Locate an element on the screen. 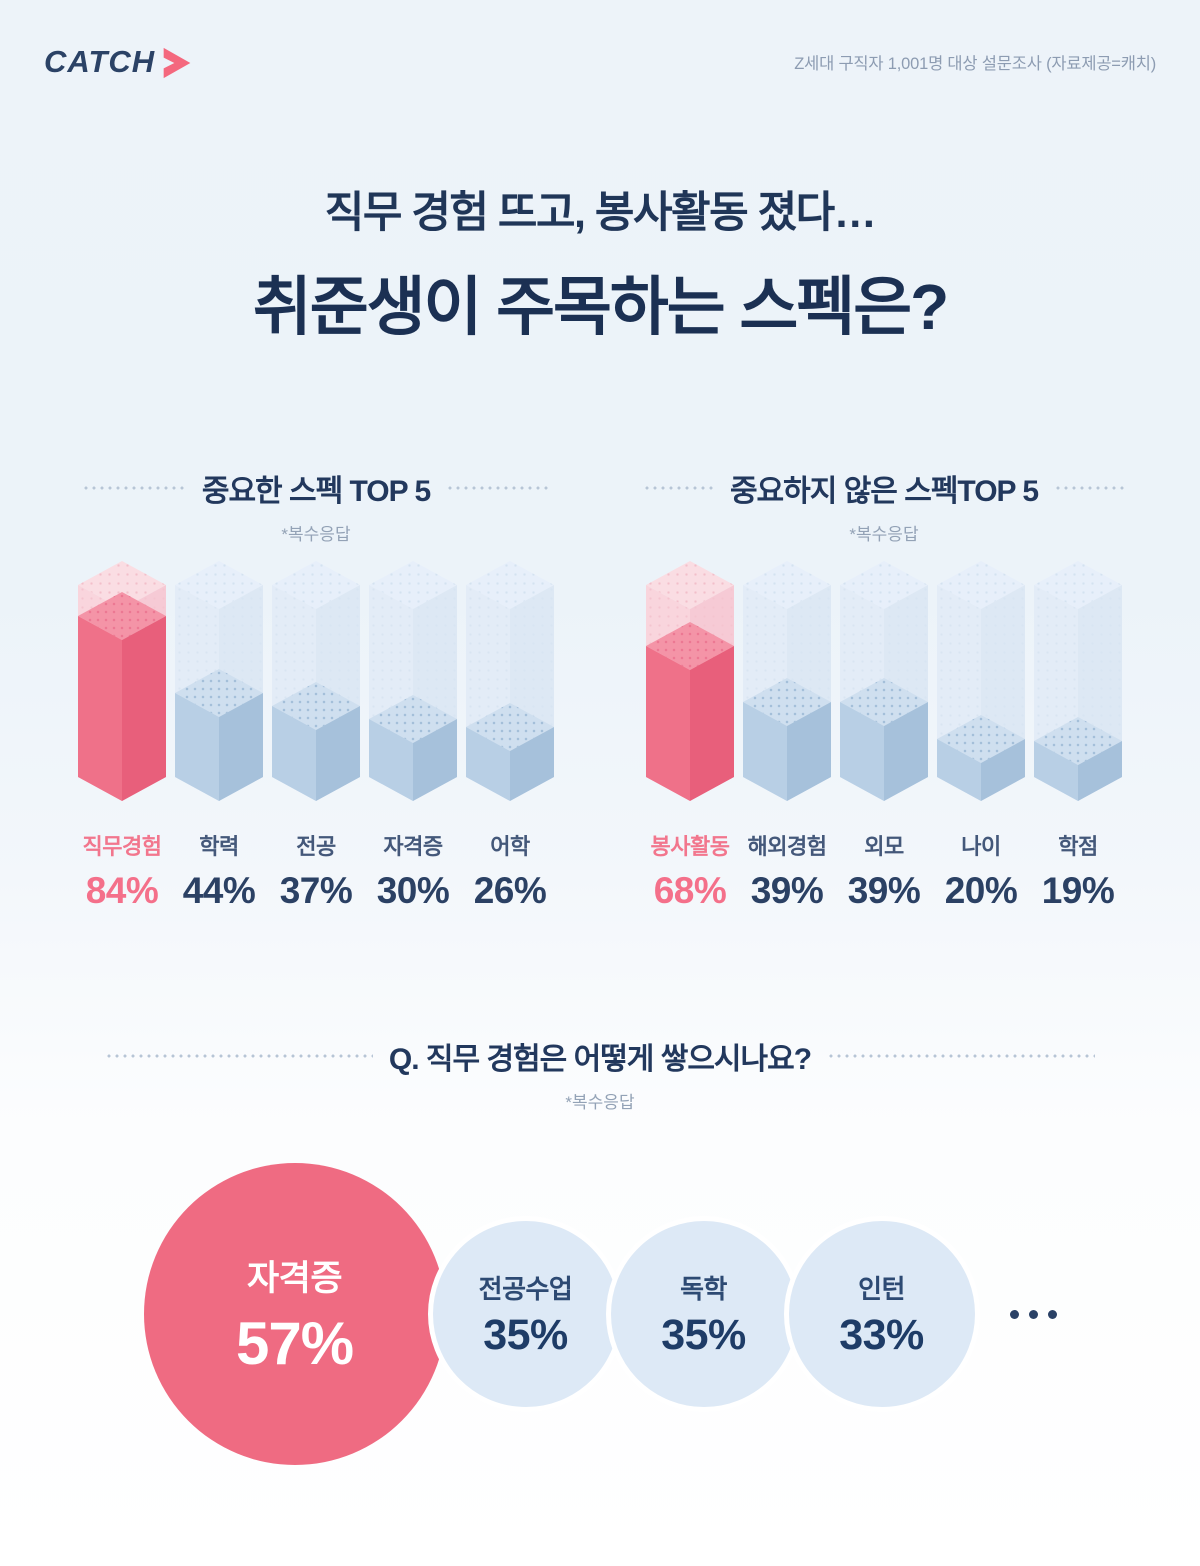 The image size is (1200, 1566). chart-important-header: 중요한 스펙 TOP 5 is located at coordinates (316, 488).